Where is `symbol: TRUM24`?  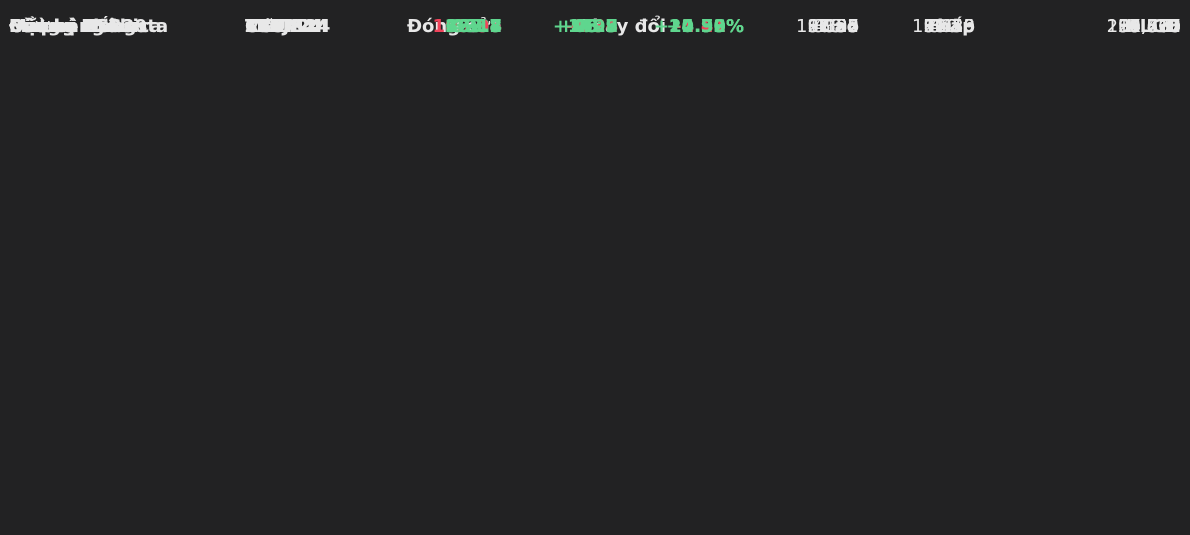
symbol: TRUM24 is located at coordinates (287, 26).